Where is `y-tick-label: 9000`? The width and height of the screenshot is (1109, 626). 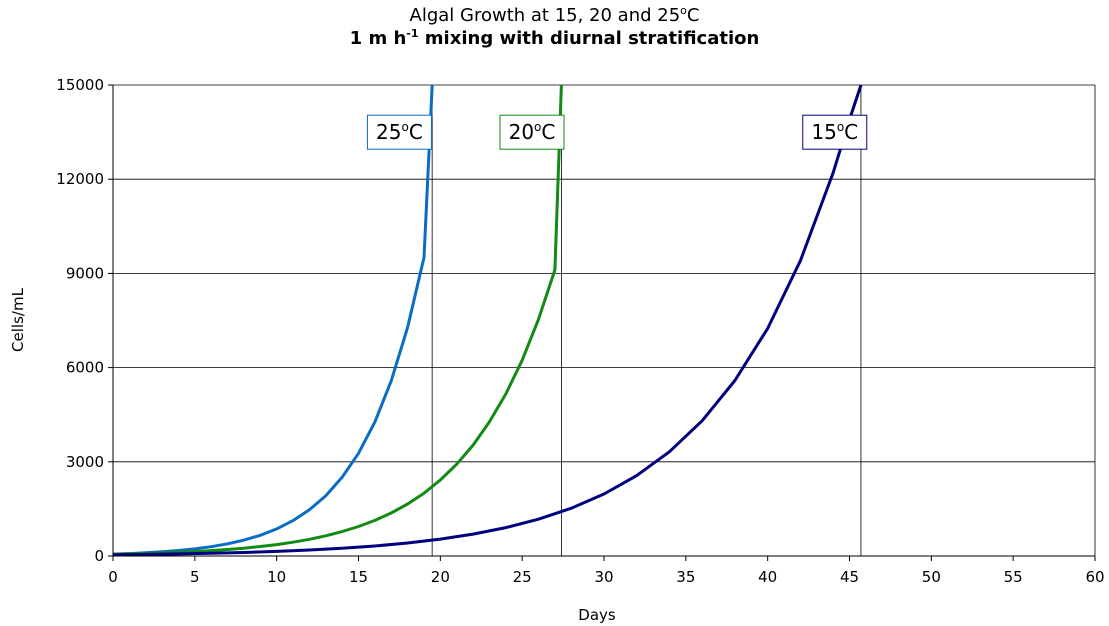 y-tick-label: 9000 is located at coordinates (85, 273).